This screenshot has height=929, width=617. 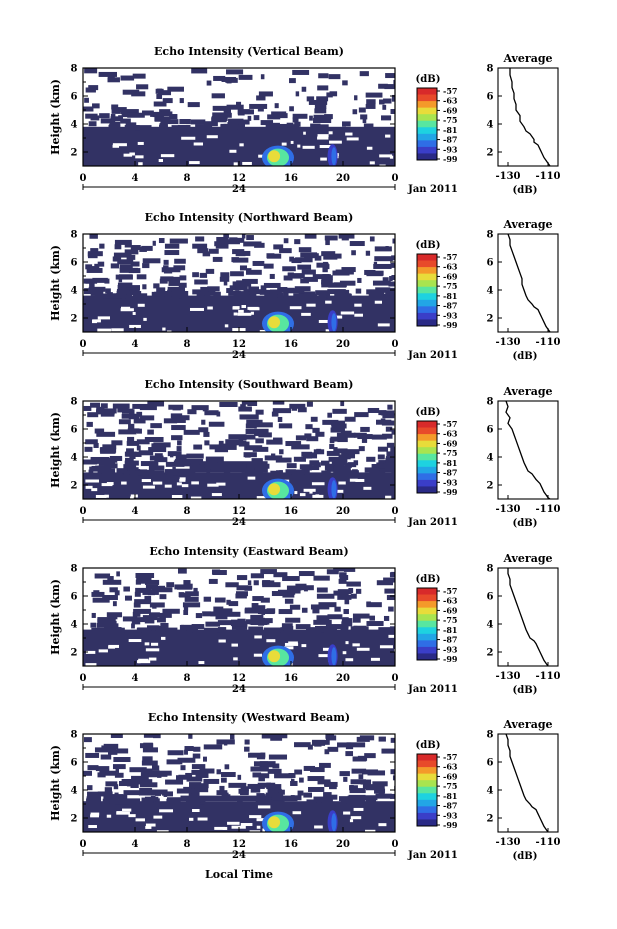 What do you see at coordinates (55, 783) in the screenshot?
I see `y-axis-label: Height (km)` at bounding box center [55, 783].